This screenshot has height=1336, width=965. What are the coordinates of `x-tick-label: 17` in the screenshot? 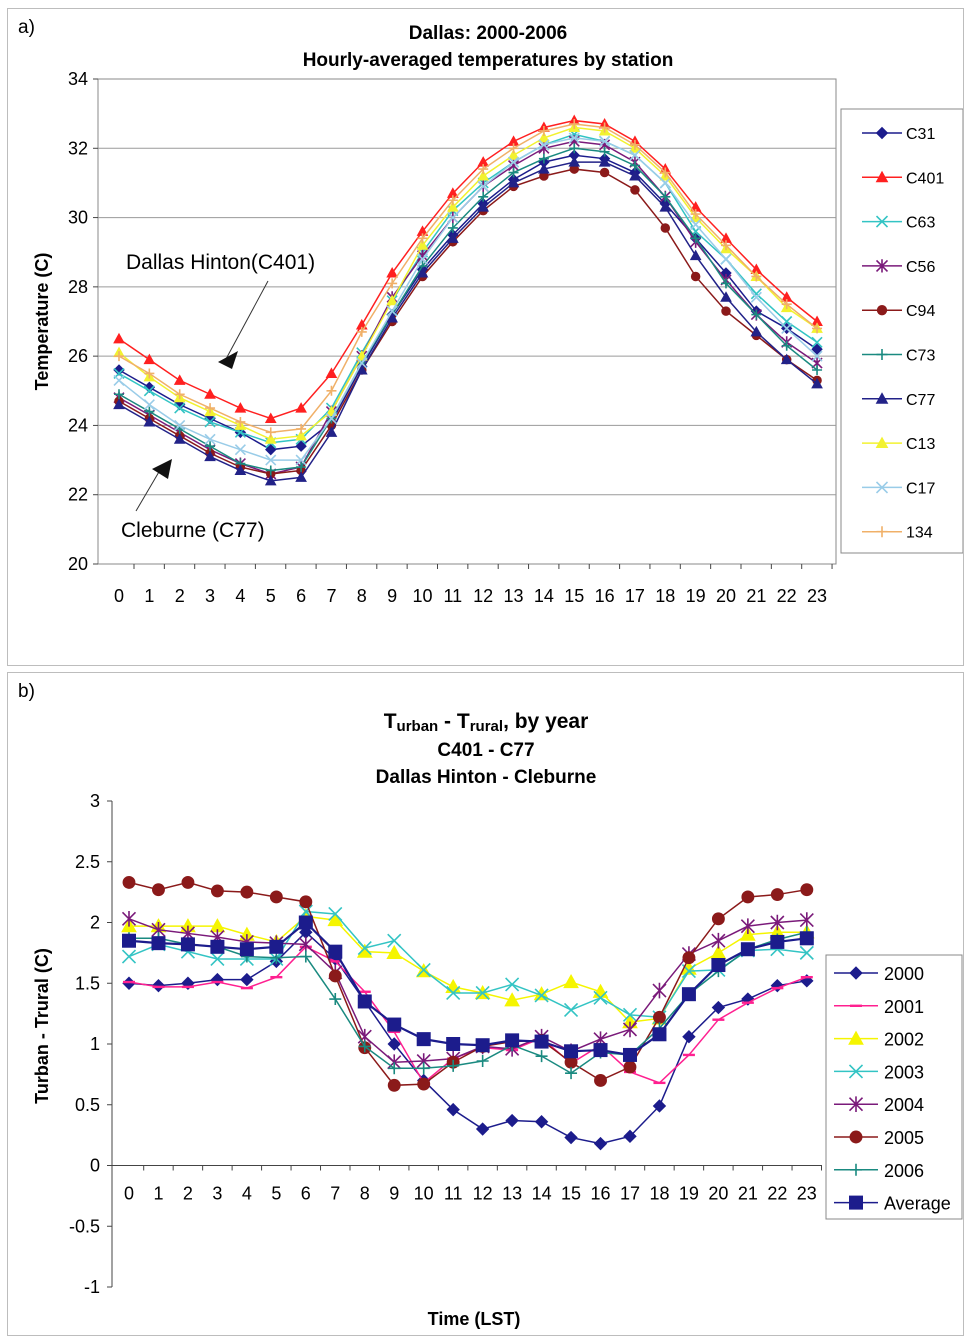 It's located at (630, 1194).